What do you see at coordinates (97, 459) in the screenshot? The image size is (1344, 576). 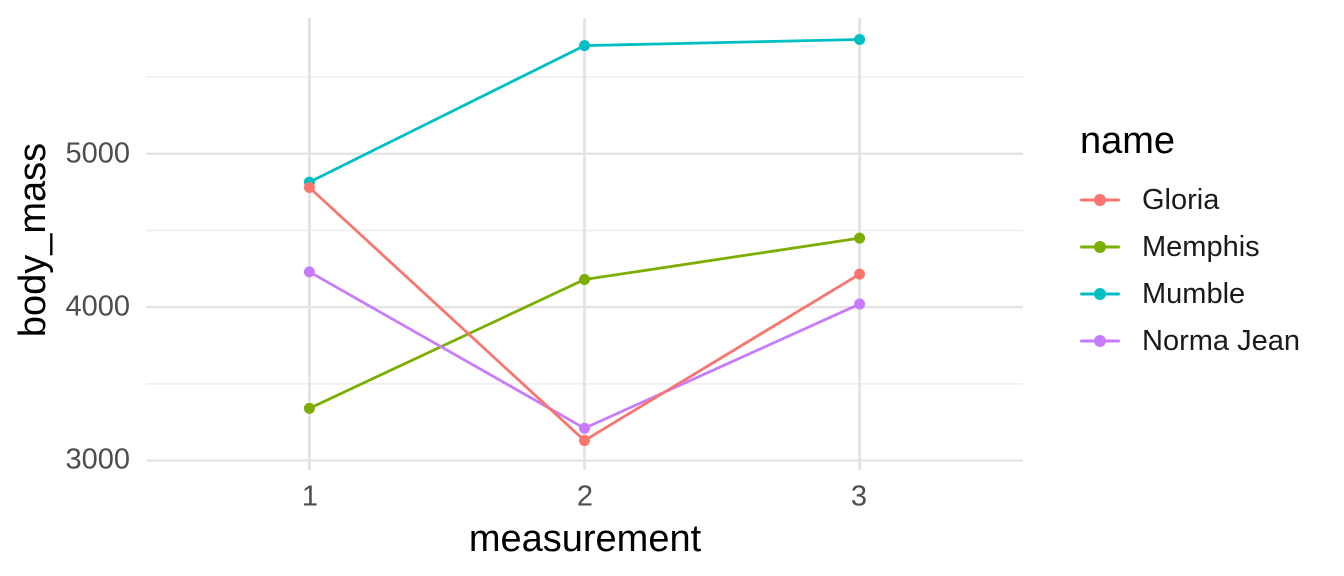 I see `y-tick-3000: 3000` at bounding box center [97, 459].